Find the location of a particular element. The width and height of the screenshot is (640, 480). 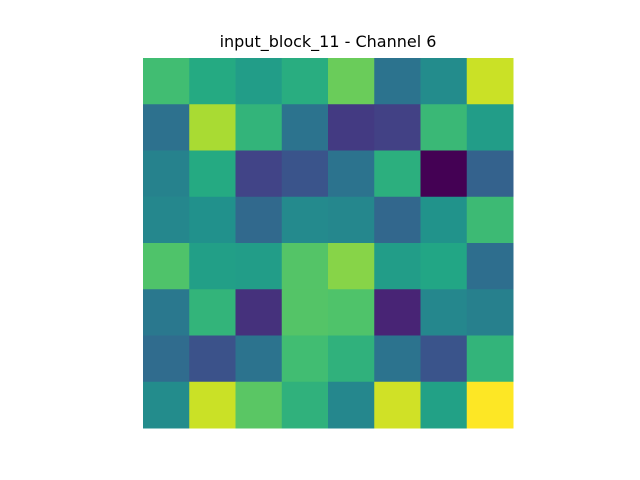

heatmap-cell-r7-c4 is located at coordinates (351, 405).